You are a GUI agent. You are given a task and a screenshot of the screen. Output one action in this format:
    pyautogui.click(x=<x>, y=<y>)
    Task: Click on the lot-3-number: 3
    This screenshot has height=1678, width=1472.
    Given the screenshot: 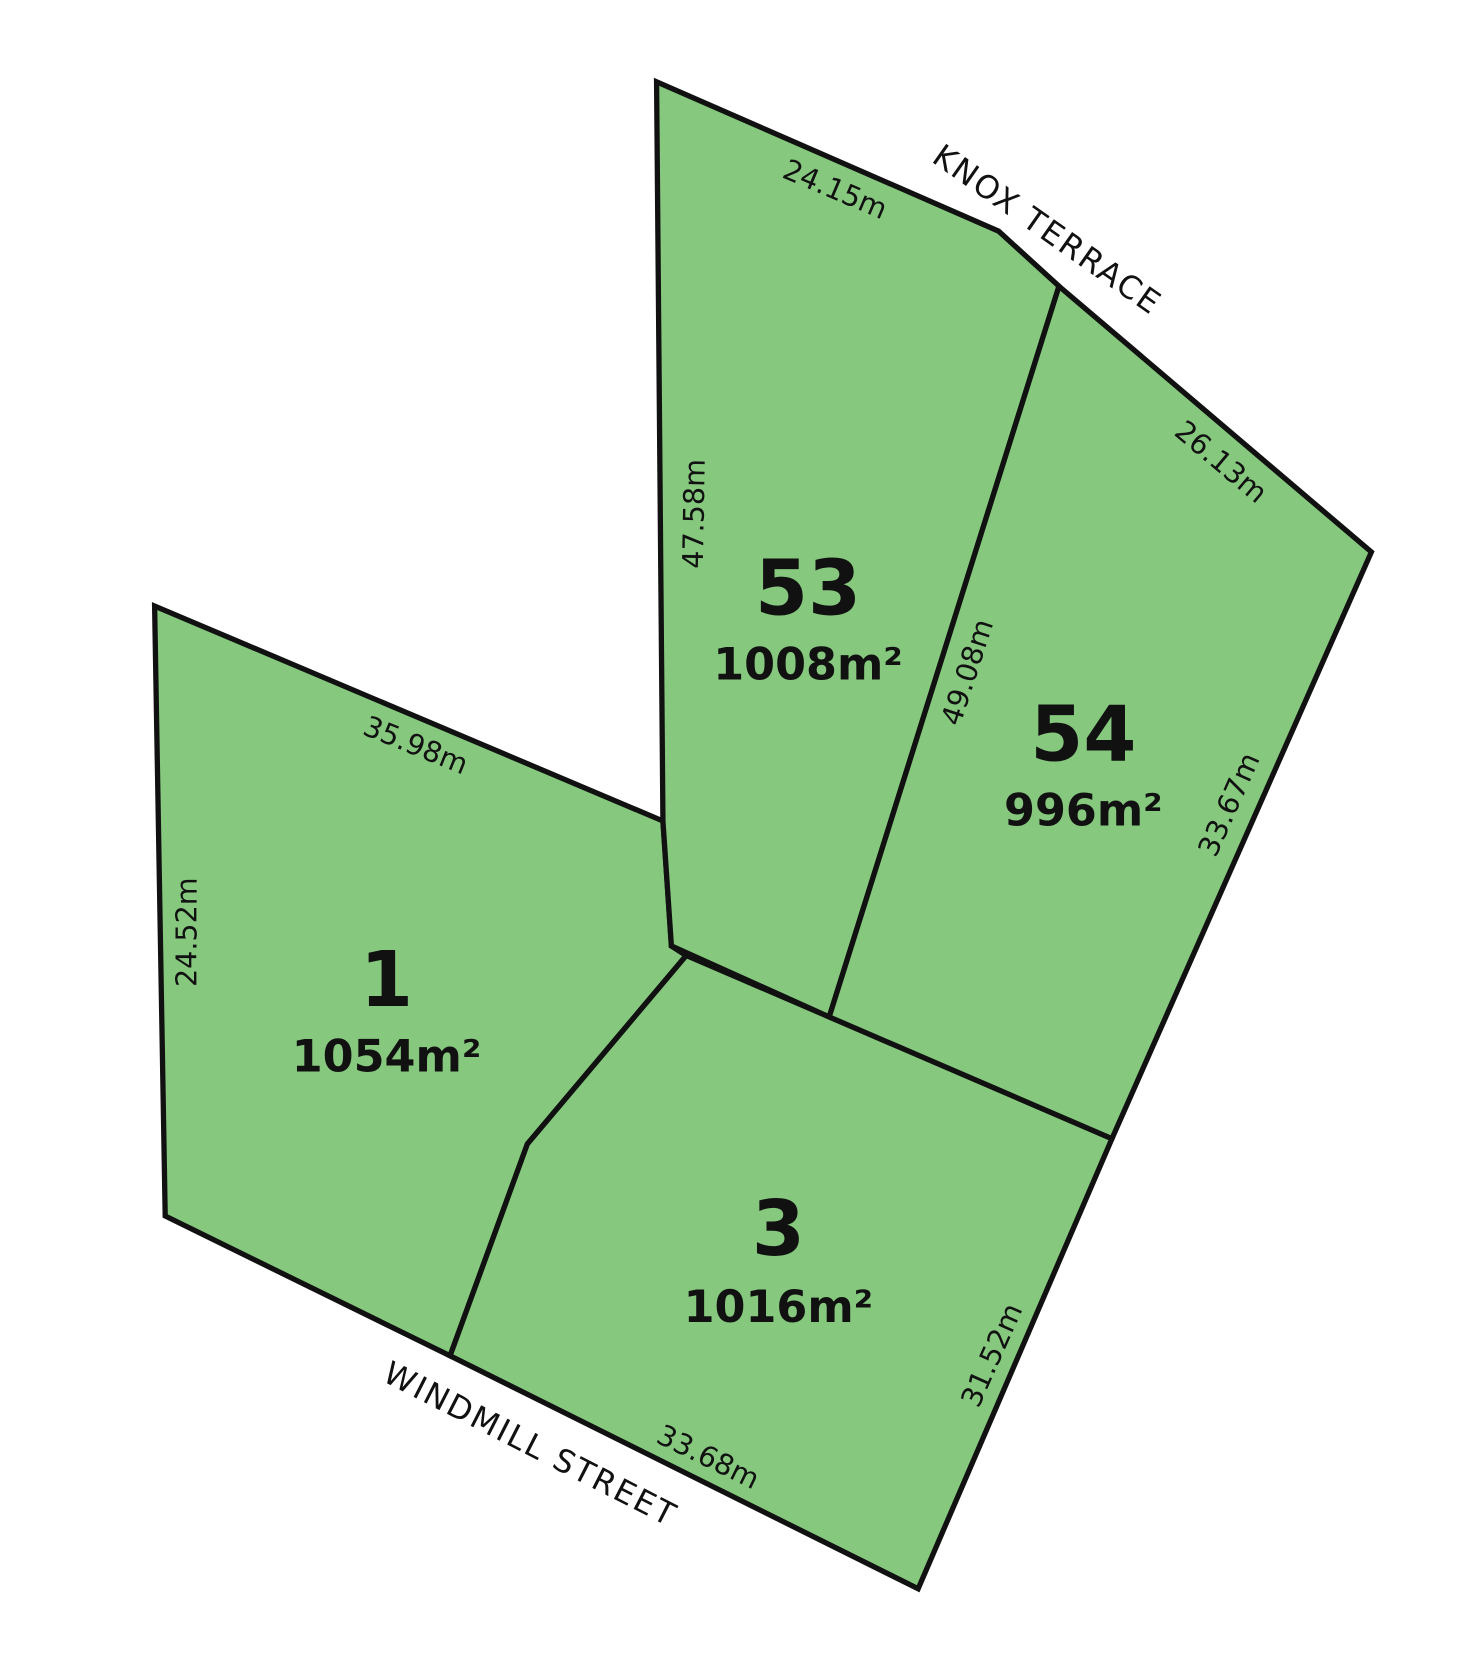 What is the action you would take?
    pyautogui.click(x=778, y=1228)
    